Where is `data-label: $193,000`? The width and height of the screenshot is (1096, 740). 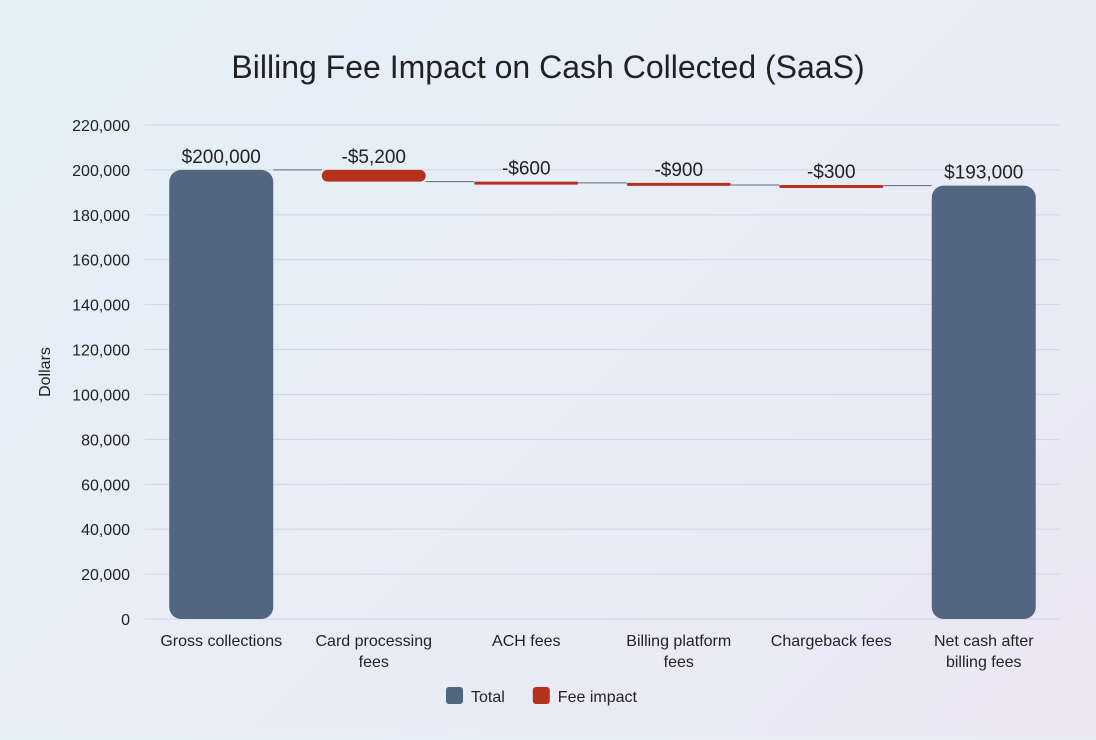 data-label: $193,000 is located at coordinates (983, 173).